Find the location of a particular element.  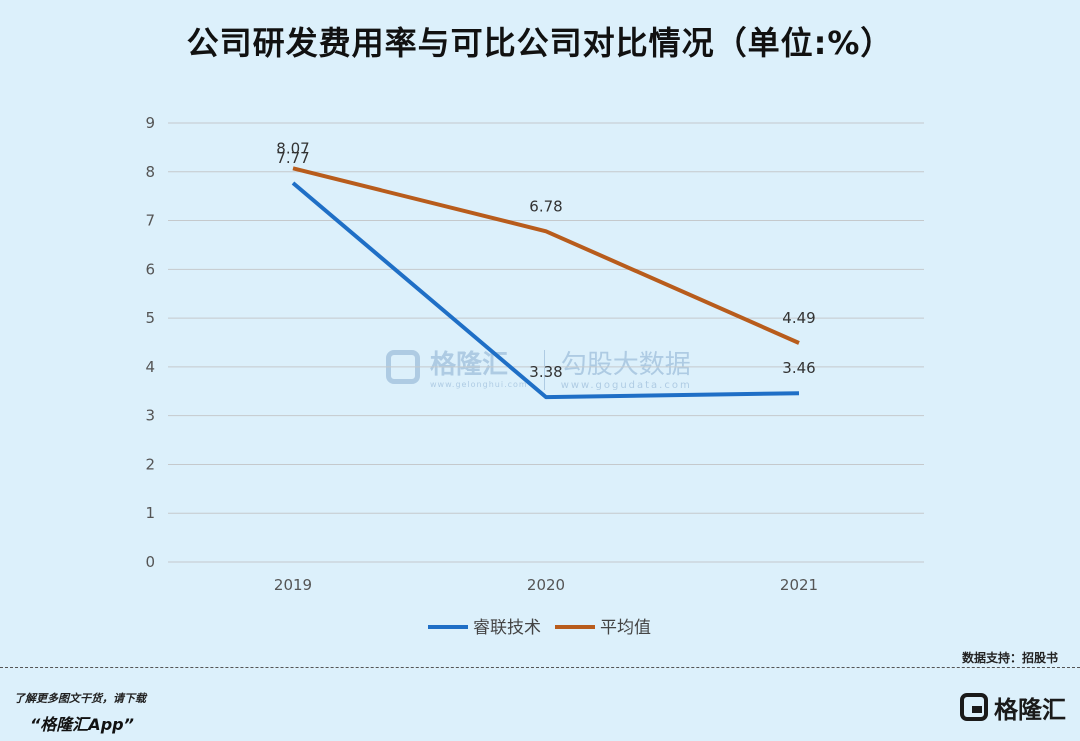

legend-label: 平均值 is located at coordinates (625, 628).